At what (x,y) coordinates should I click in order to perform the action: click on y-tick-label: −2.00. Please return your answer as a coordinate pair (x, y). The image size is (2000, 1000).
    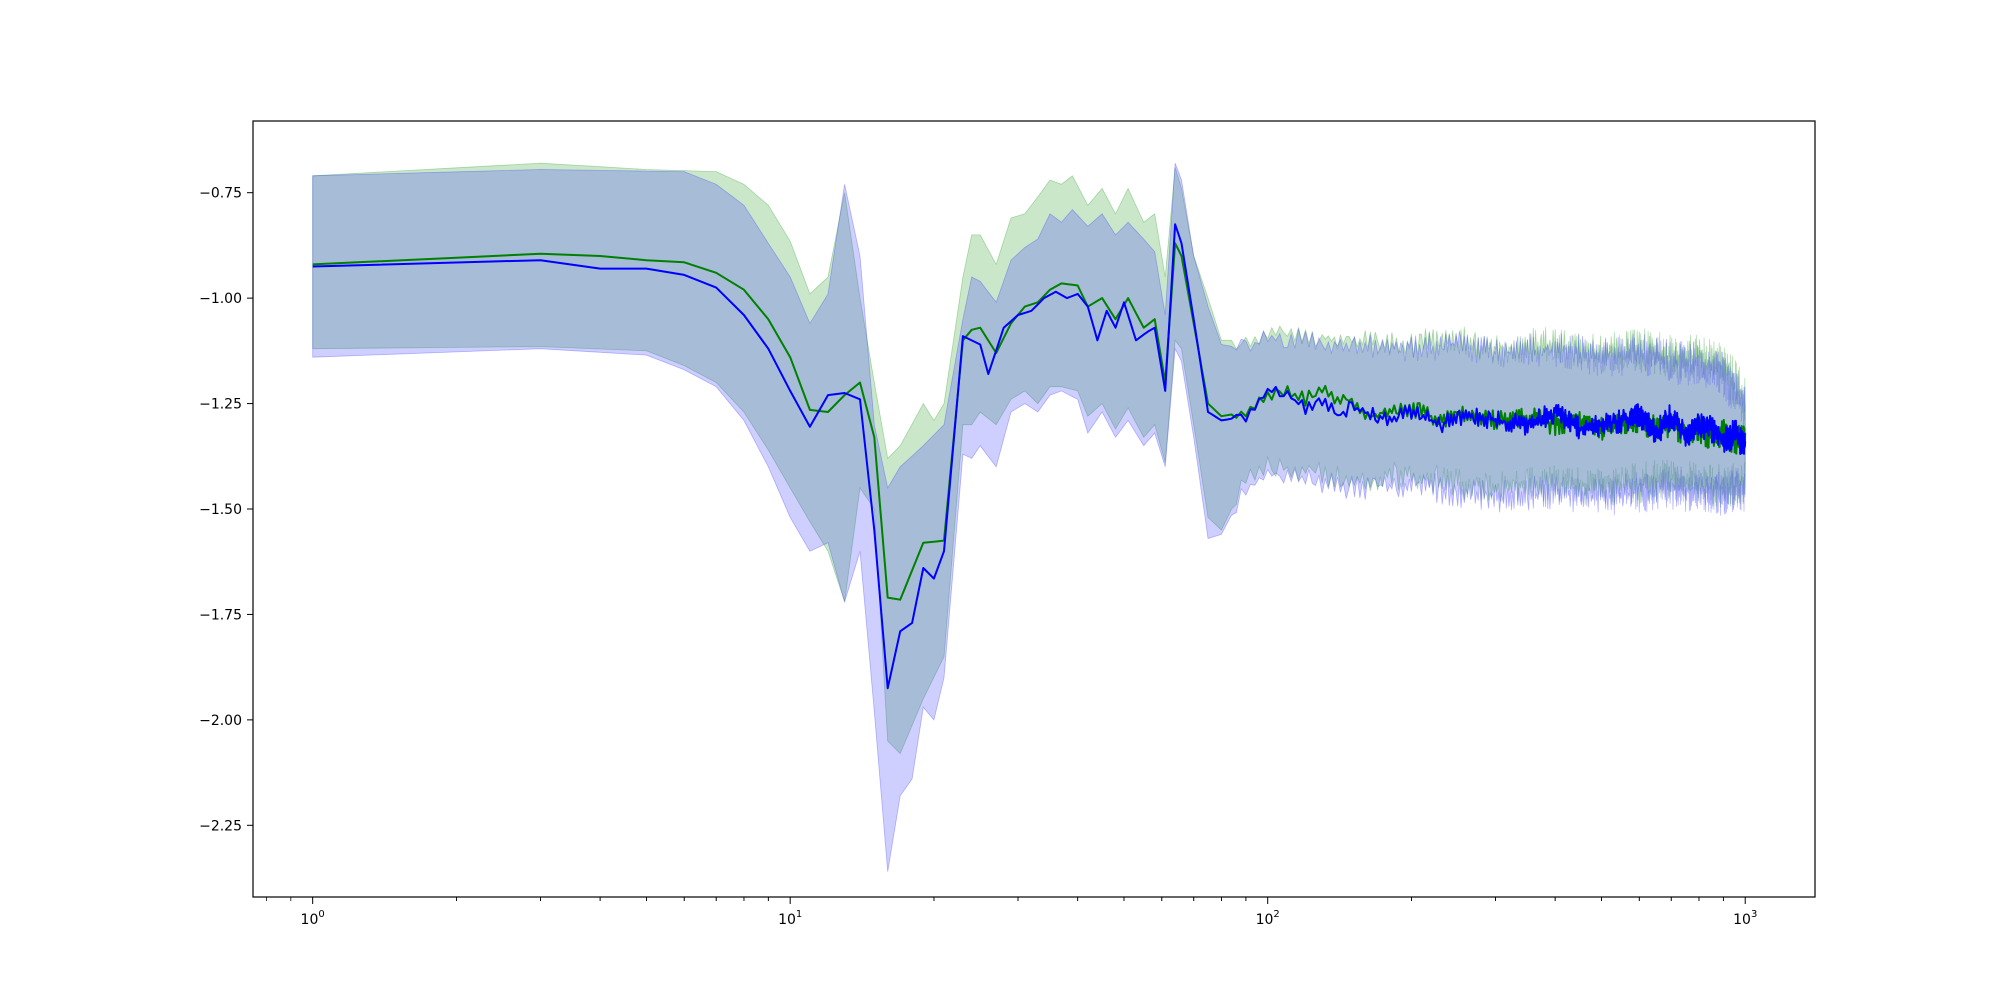
    Looking at the image, I should click on (220, 721).